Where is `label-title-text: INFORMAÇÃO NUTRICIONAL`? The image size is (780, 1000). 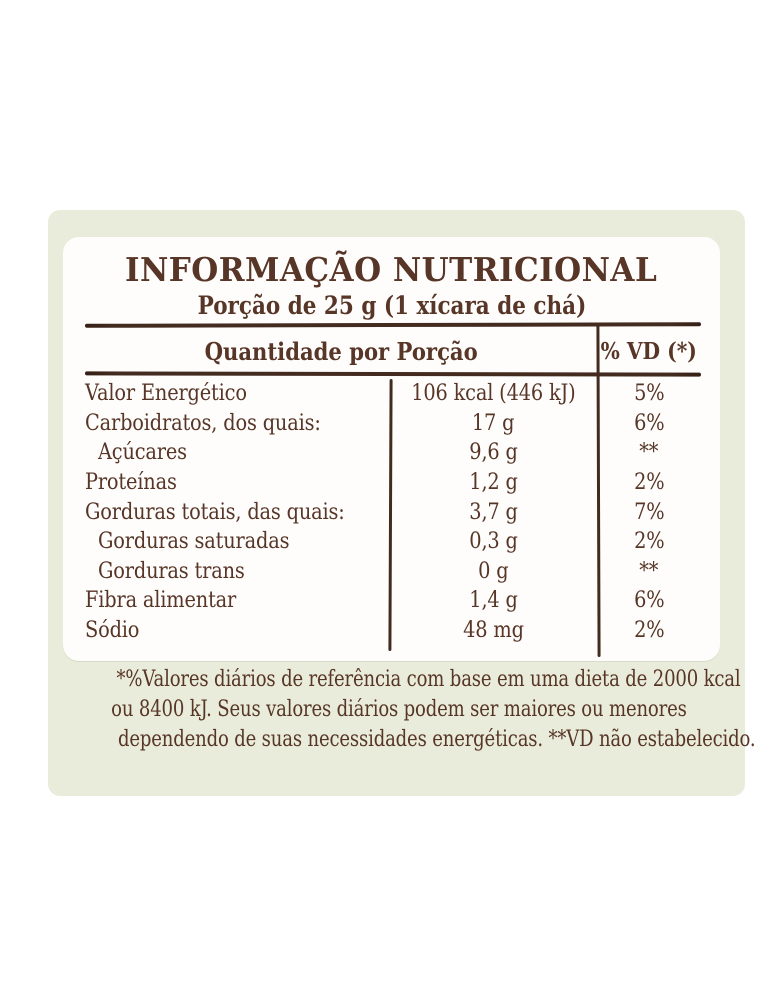
label-title-text: INFORMAÇÃO NUTRICIONAL is located at coordinates (391, 269).